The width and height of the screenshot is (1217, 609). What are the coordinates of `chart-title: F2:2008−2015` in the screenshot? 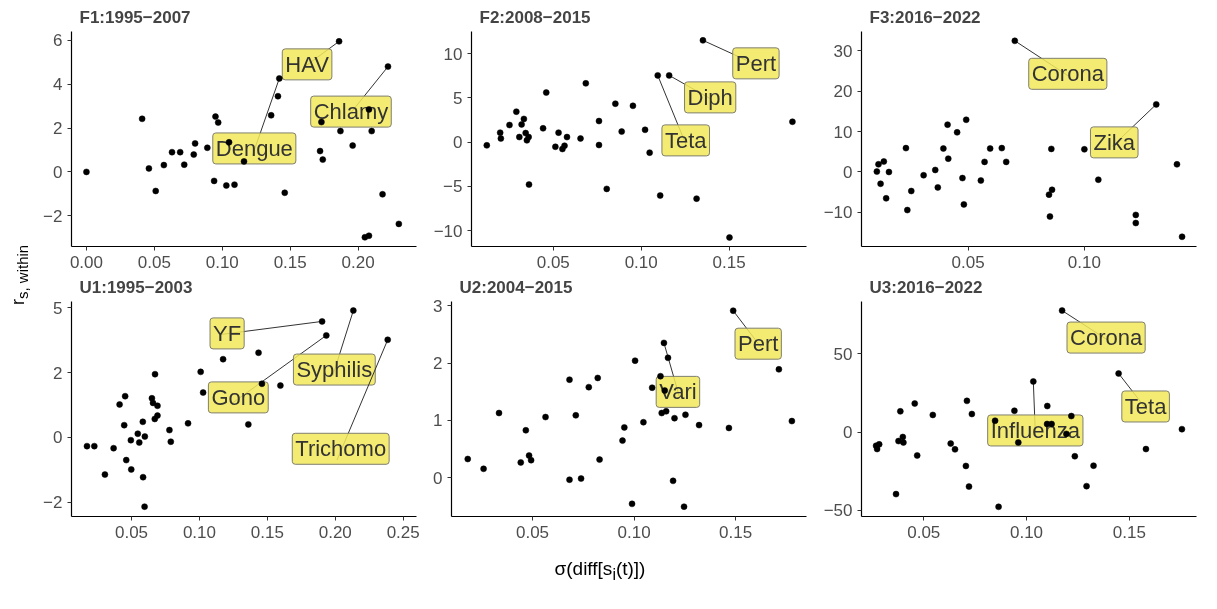 It's located at (535, 17).